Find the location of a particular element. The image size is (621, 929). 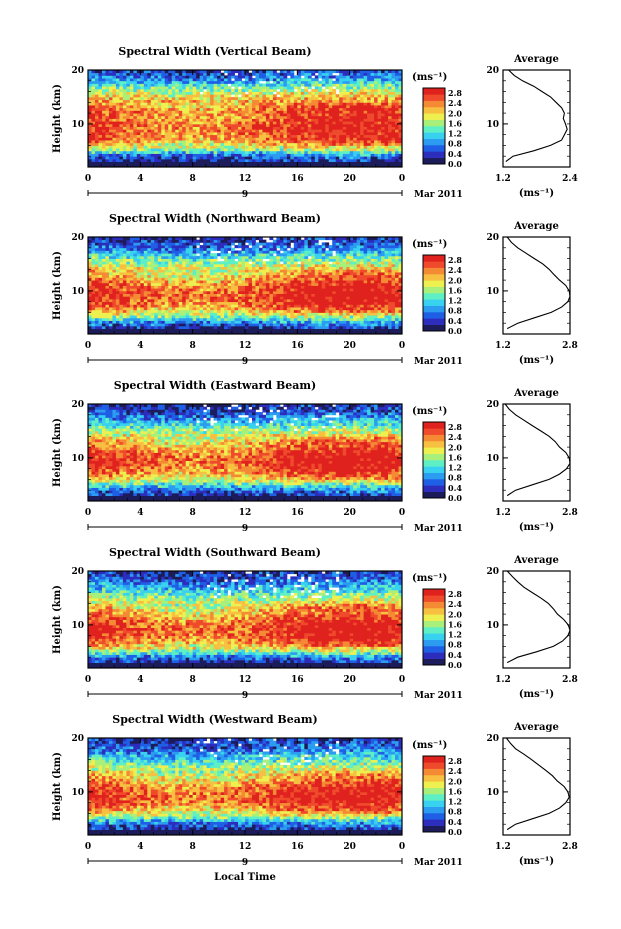

panel-title: Spectral Width (Westward Beam) is located at coordinates (214, 719).